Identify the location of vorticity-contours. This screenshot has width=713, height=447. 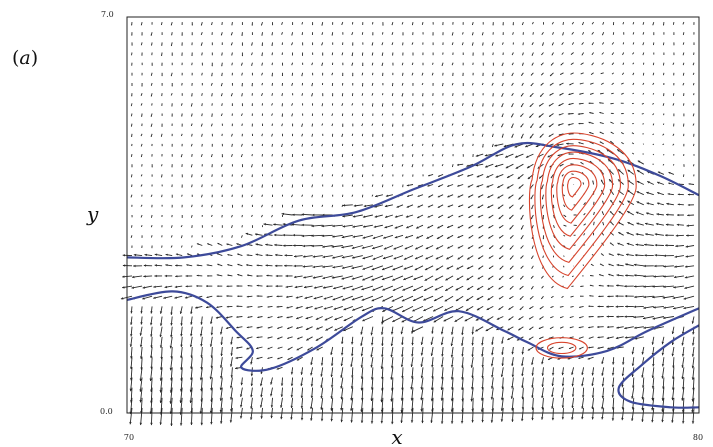
(582, 245).